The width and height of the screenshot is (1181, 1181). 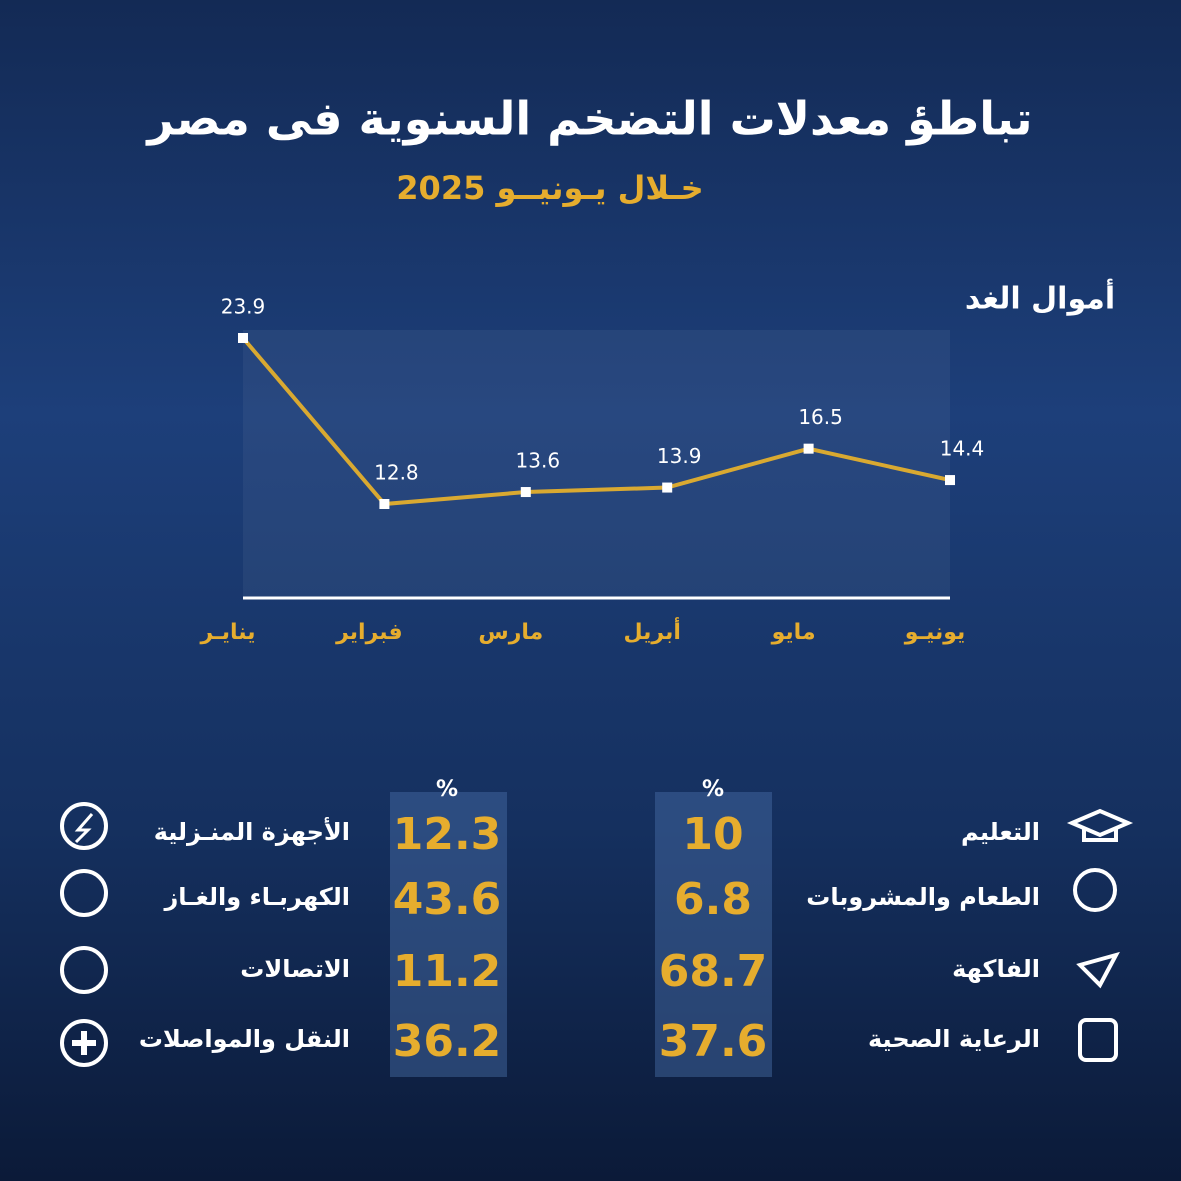 What do you see at coordinates (447, 1041) in the screenshot?
I see `row-value: 36.2` at bounding box center [447, 1041].